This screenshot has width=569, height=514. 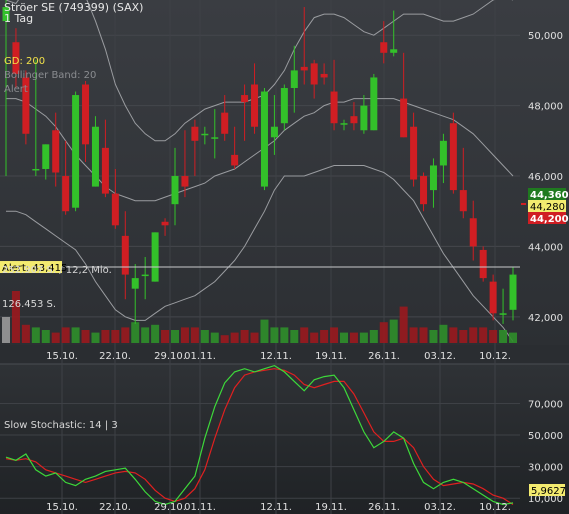 I want to click on price-tag-high-bg, so click(x=547, y=194).